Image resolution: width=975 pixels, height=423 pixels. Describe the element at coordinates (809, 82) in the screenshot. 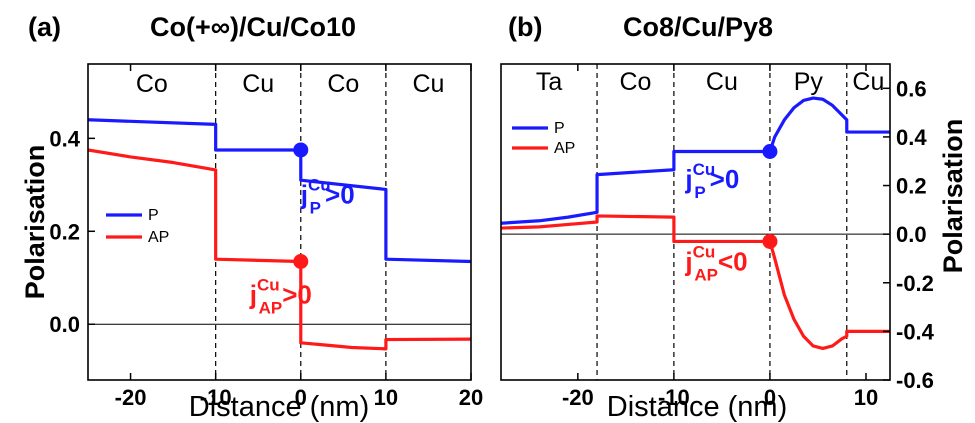

I see `panel-b-layer-label: Py` at that location.